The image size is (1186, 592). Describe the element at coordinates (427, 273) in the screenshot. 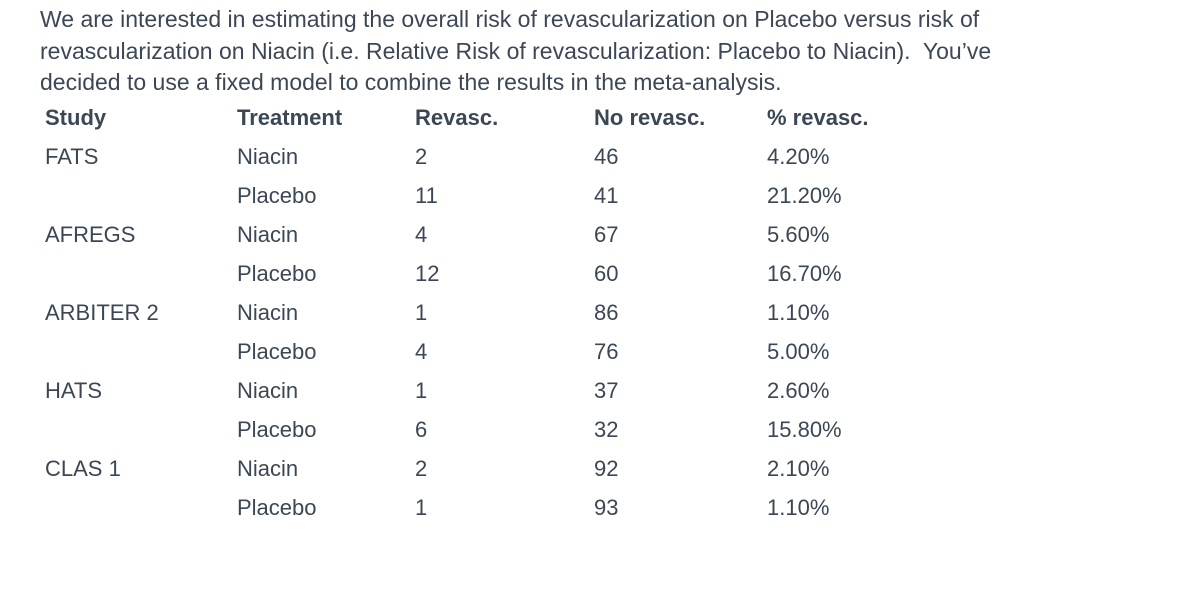

I see `cell-revasc: 12` at that location.